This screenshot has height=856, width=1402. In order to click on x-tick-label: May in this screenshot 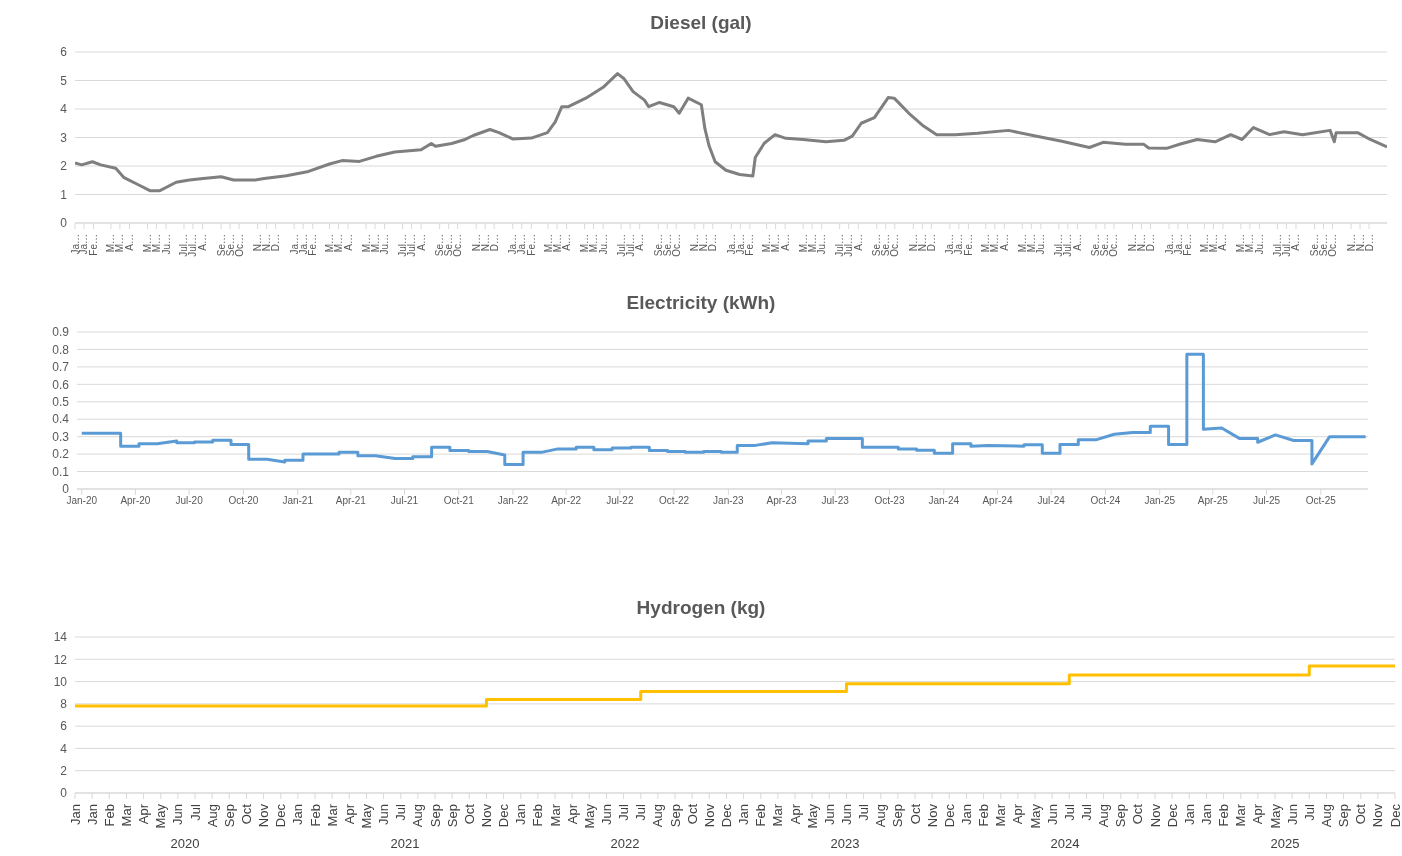, I will do `click(161, 816)`.